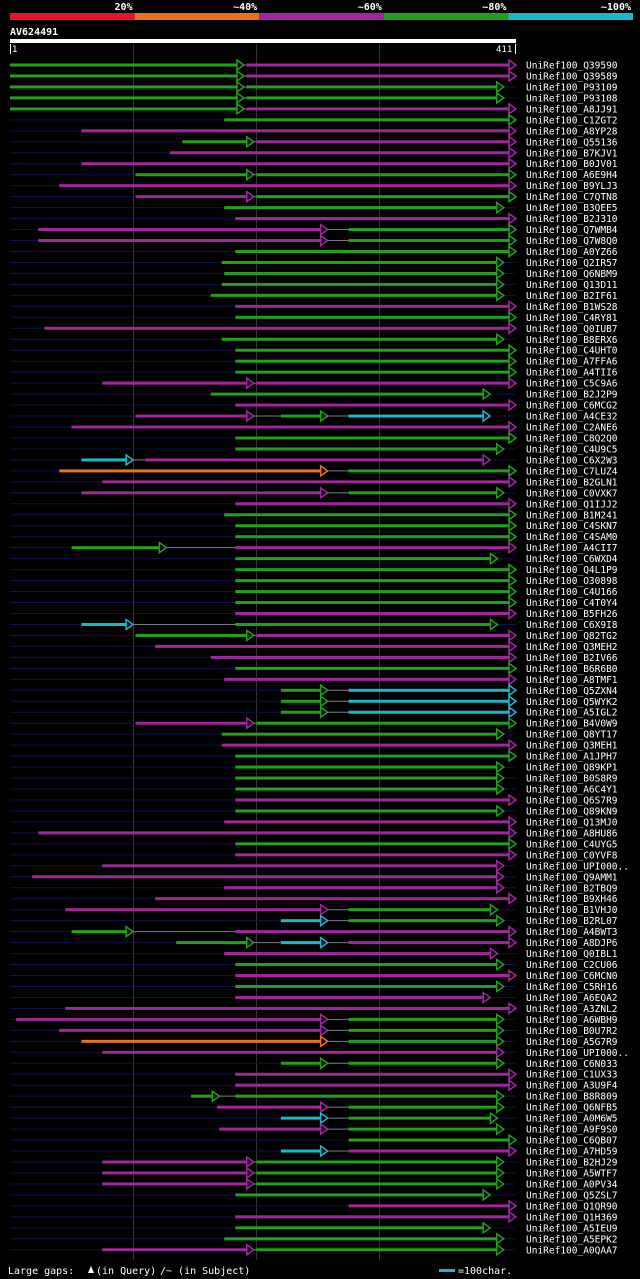 The image size is (640, 1279). Describe the element at coordinates (572, 658) in the screenshot. I see `hit-id-label: UniRef100_B2IV66` at that location.